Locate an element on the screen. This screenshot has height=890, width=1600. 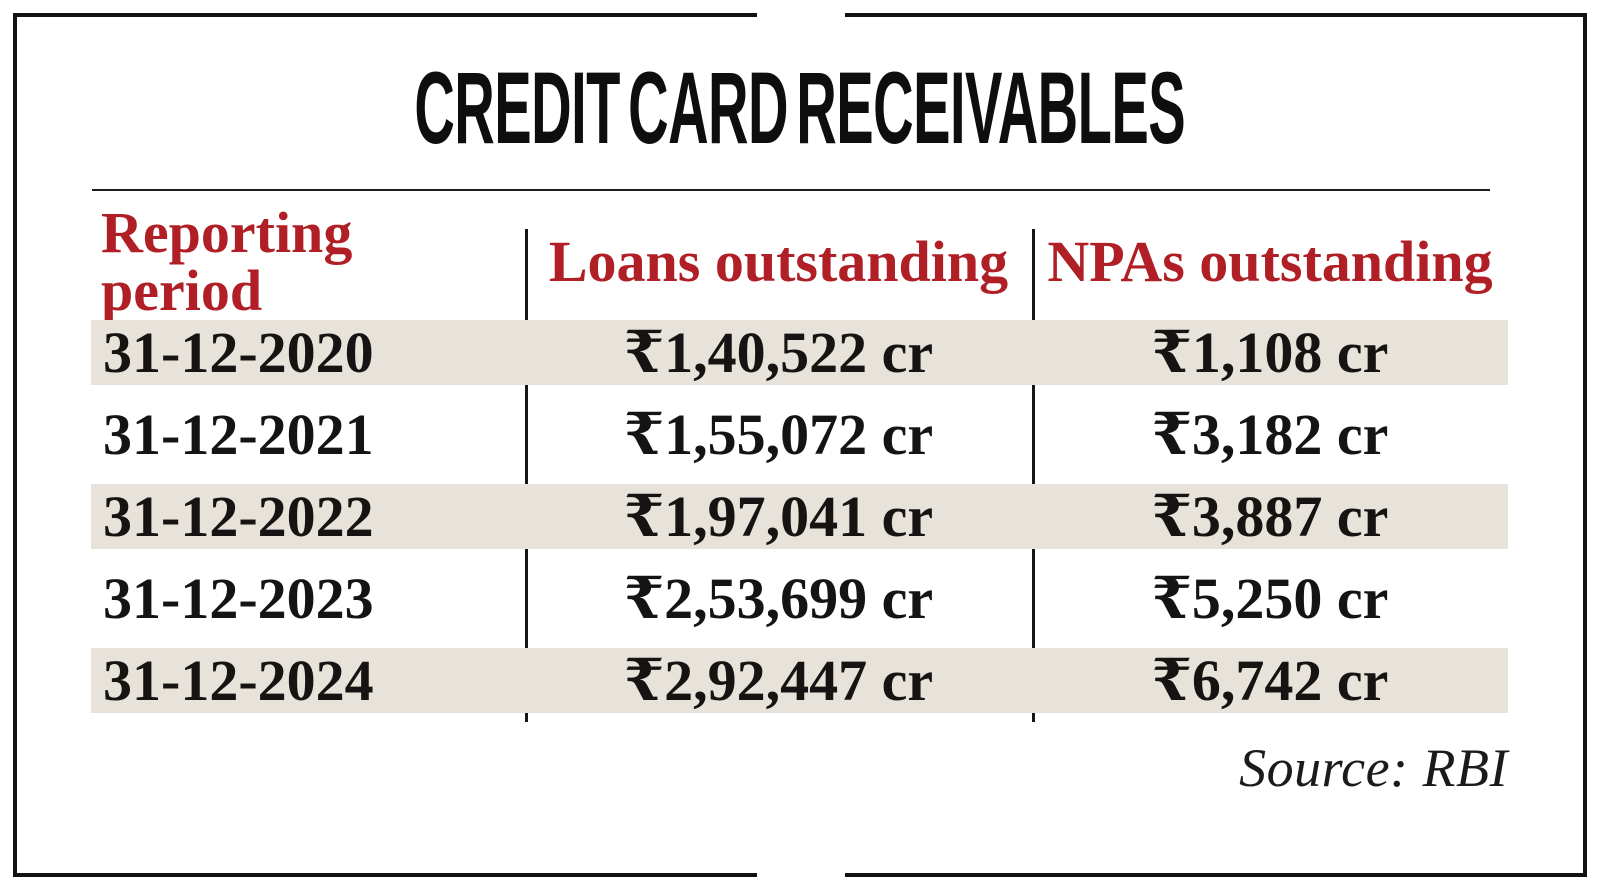
table-row: 31-12-2020 ₹1,40,522 cr ₹1,108 cr is located at coordinates (799, 353).